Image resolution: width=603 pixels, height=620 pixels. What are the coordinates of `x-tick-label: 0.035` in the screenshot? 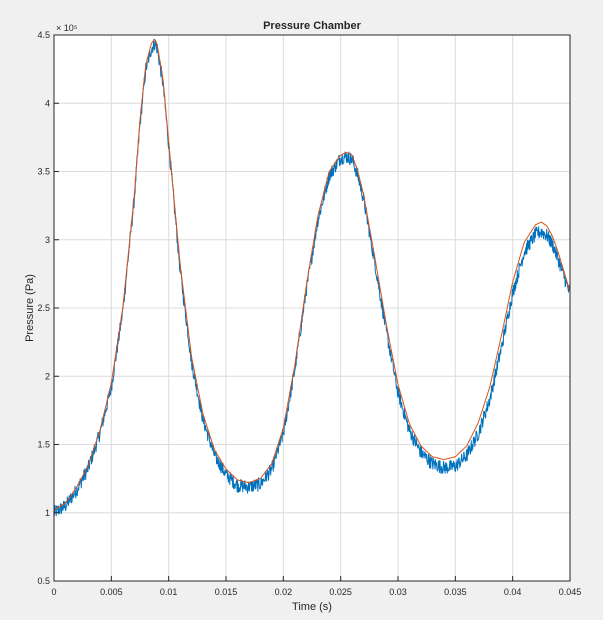 It's located at (455, 592).